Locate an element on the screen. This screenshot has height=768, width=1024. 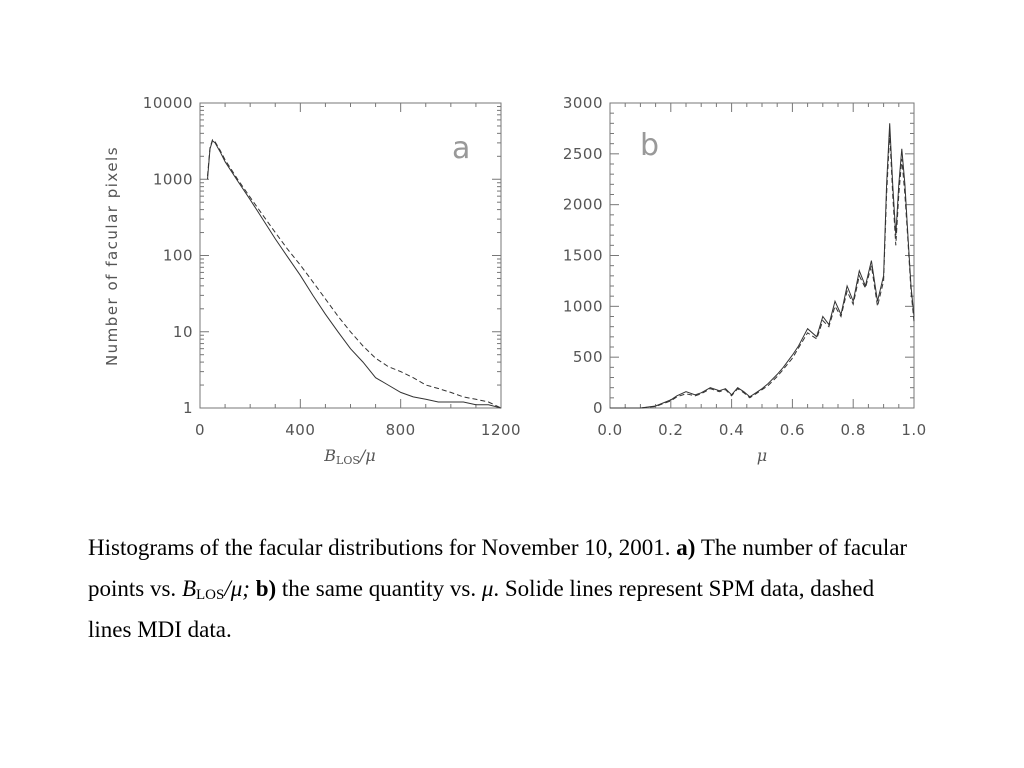
panel-b-y-tick-label: 3000 is located at coordinates (583, 103).